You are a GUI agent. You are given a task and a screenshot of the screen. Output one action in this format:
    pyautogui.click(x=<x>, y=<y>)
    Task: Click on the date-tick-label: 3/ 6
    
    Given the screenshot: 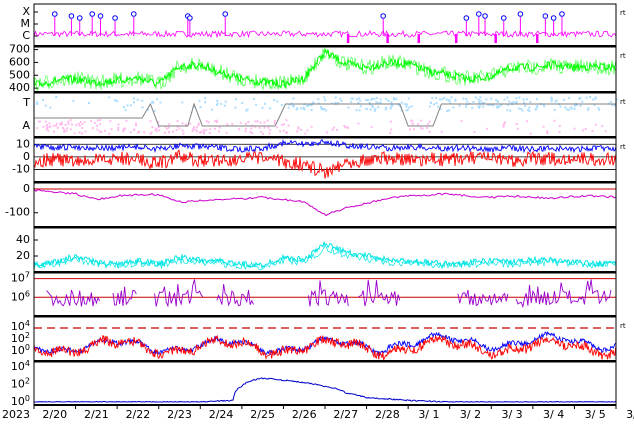 What is the action you would take?
    pyautogui.click(x=630, y=414)
    